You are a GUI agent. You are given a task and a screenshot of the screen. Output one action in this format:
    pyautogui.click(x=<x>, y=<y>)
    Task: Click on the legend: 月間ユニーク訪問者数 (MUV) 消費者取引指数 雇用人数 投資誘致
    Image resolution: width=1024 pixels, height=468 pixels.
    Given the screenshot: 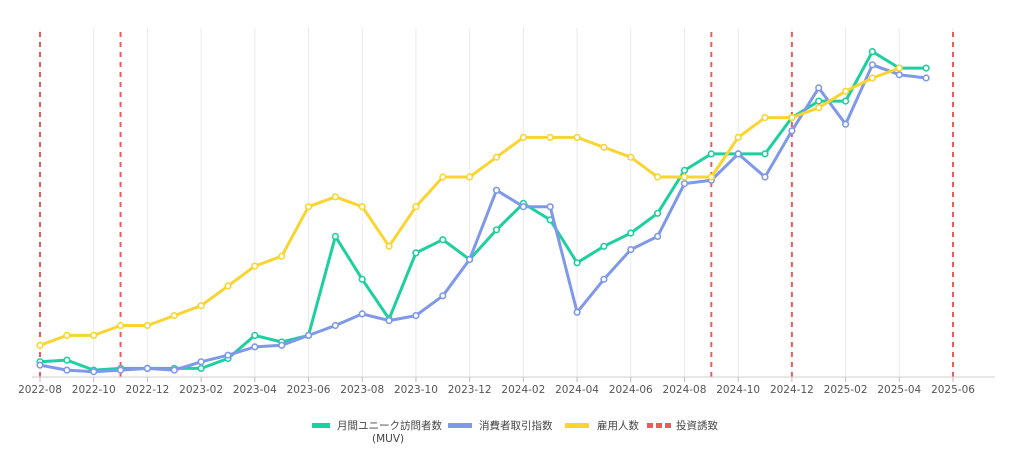 What is the action you would take?
    pyautogui.click(x=515, y=432)
    